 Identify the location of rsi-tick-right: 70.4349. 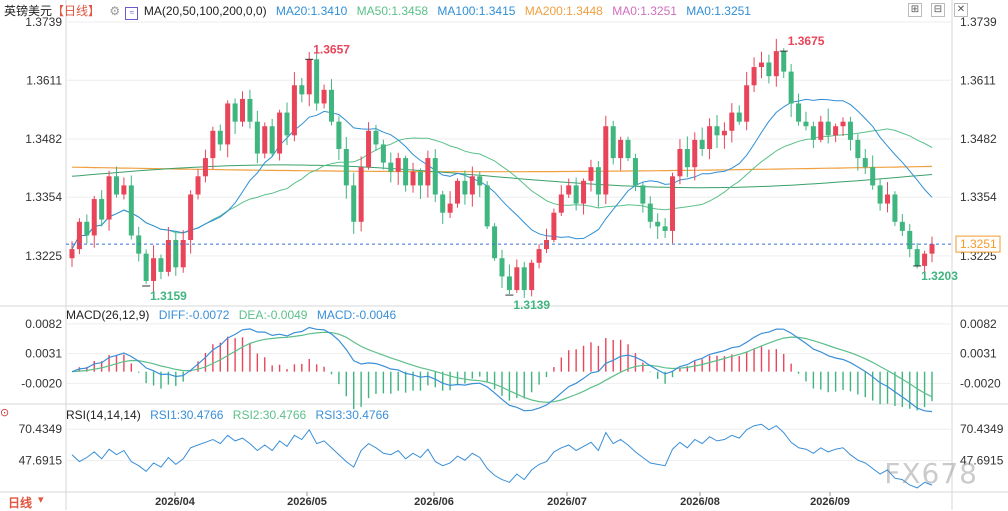
(982, 429).